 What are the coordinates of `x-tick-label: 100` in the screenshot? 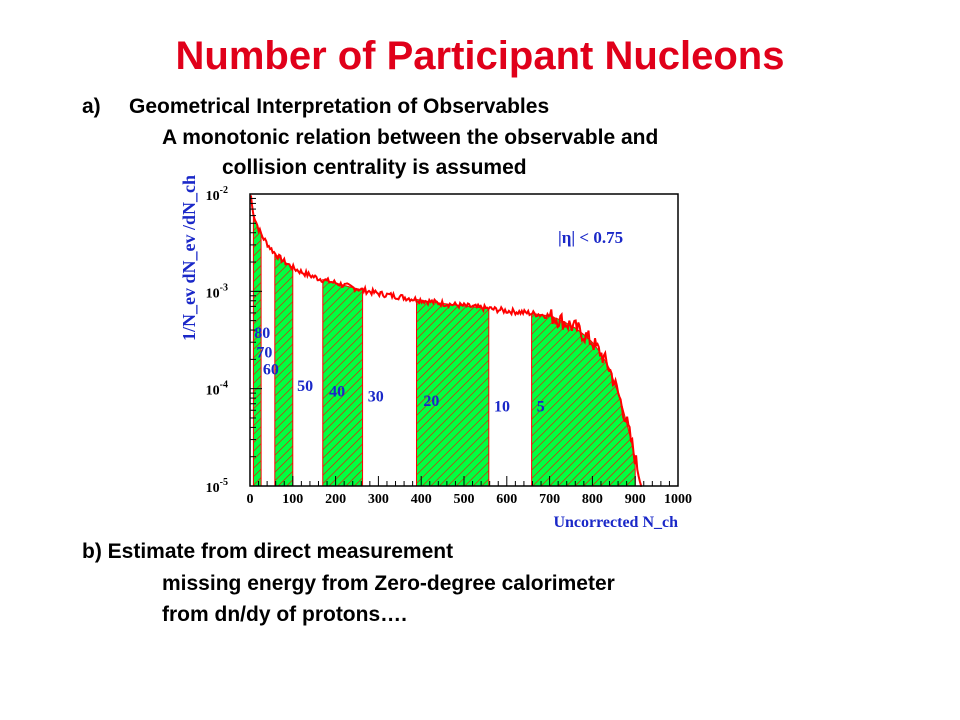 It's located at (292, 499).